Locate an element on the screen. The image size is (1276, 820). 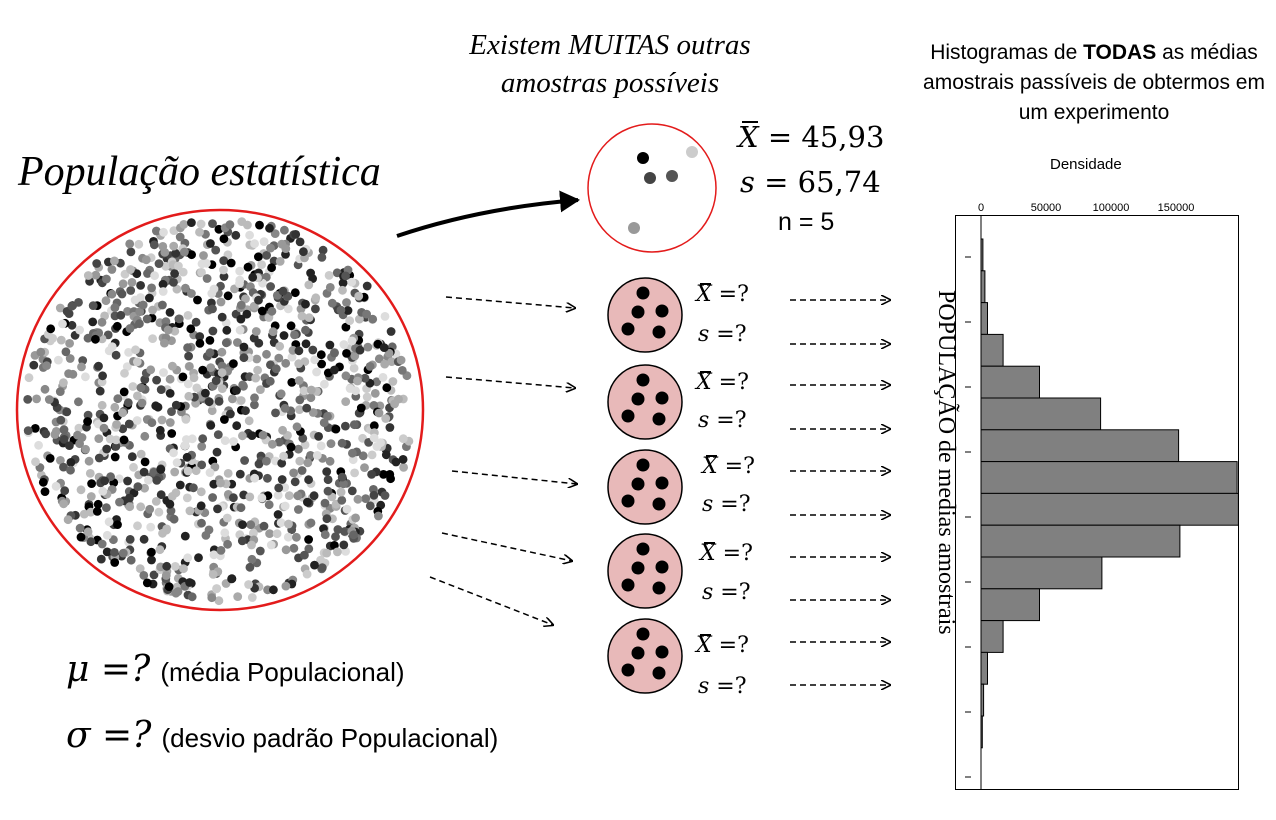
sample-s-value: =? is located at coordinates (728, 334).